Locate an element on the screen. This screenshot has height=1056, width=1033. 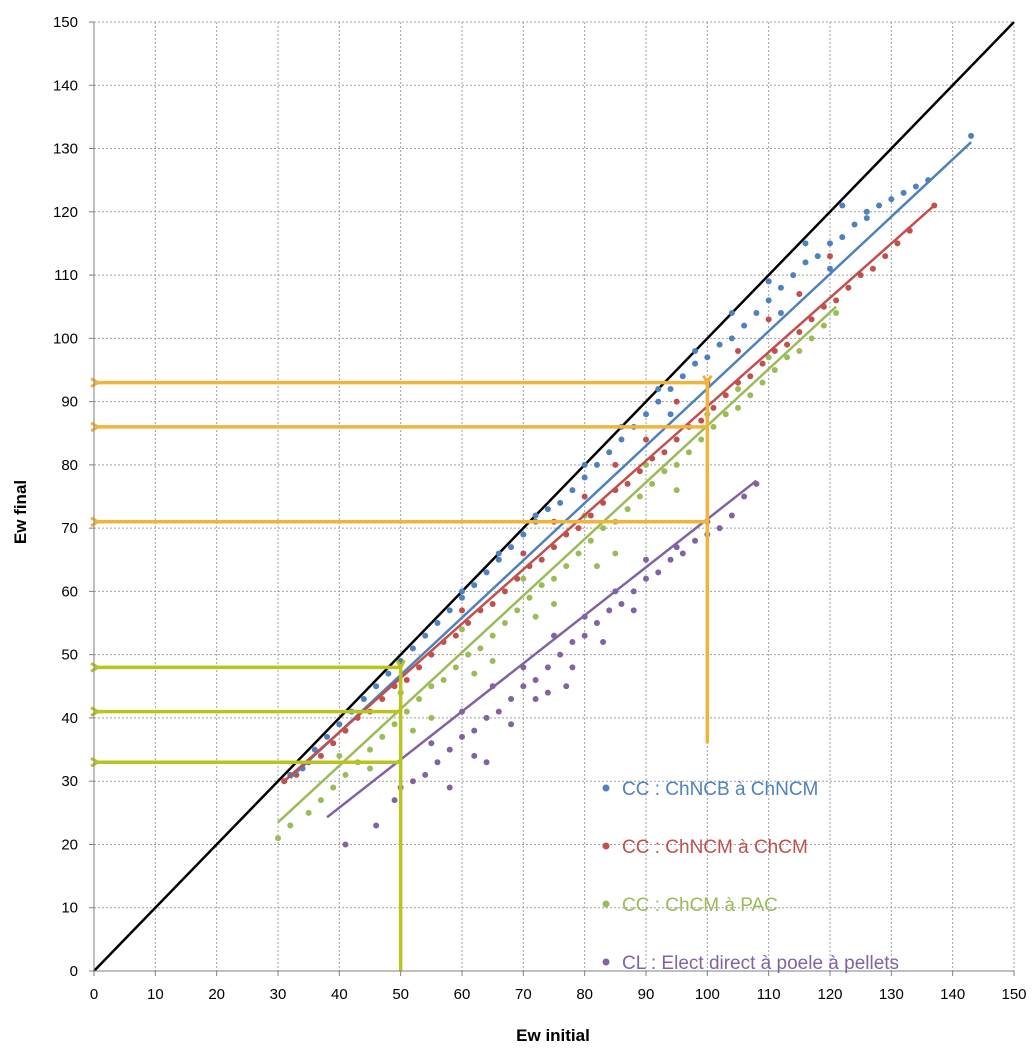
y-tick-label: 60 is located at coordinates (69, 591).